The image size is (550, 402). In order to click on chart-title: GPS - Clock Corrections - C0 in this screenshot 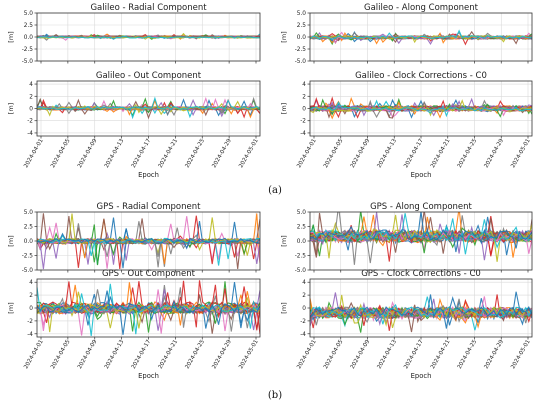, I will do `click(421, 274)`.